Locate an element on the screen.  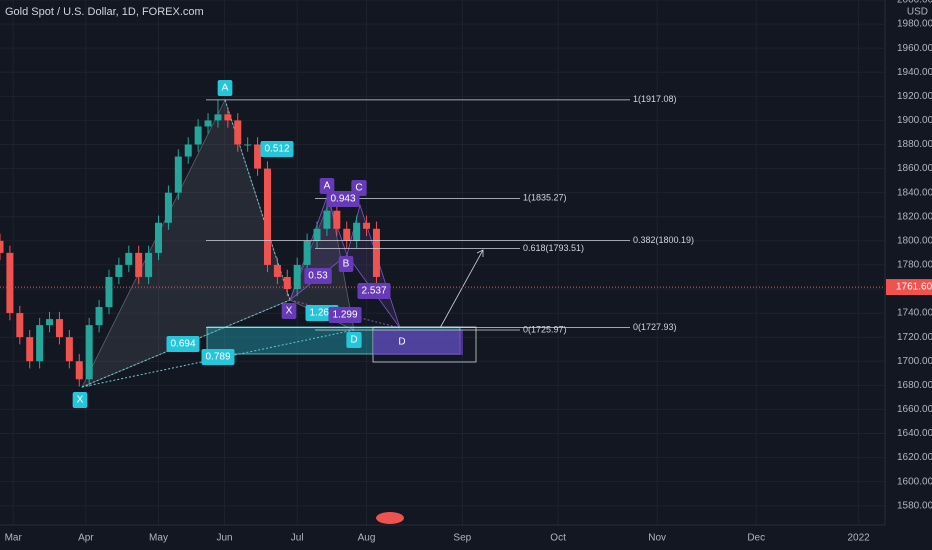
pattern-label: 0.53 is located at coordinates (318, 276).